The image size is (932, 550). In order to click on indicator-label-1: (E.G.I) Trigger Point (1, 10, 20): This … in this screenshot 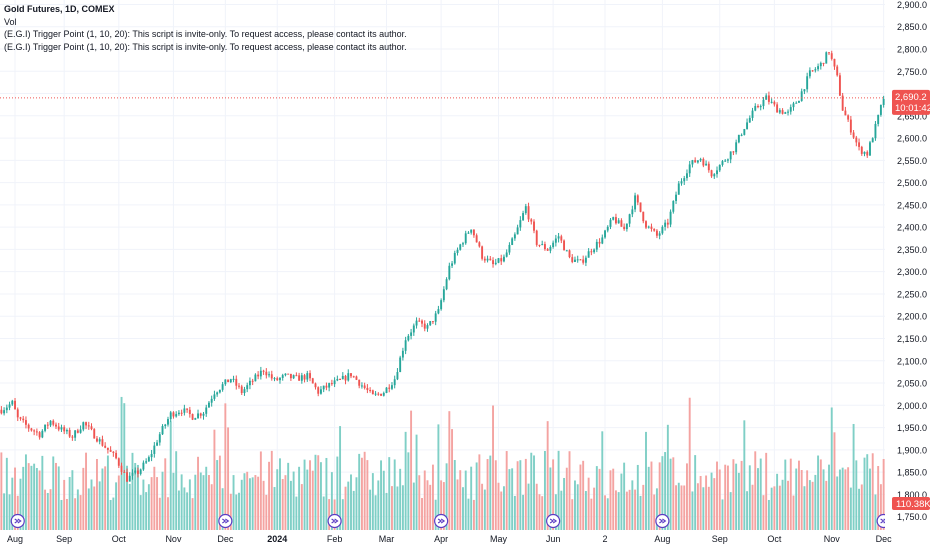, I will do `click(205, 34)`.